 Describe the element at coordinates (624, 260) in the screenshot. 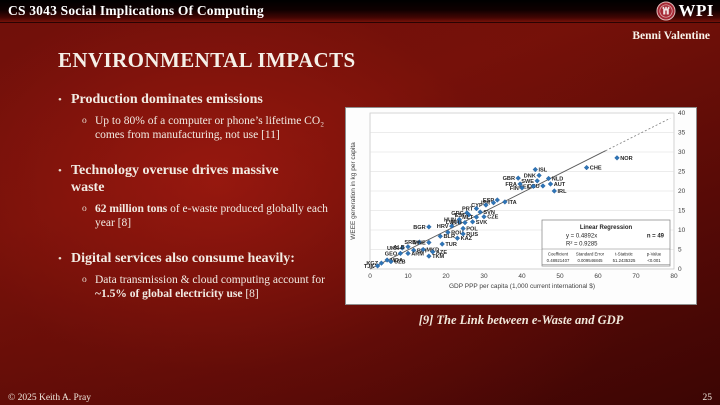

I see `regression-table-value: 51.2435325` at that location.